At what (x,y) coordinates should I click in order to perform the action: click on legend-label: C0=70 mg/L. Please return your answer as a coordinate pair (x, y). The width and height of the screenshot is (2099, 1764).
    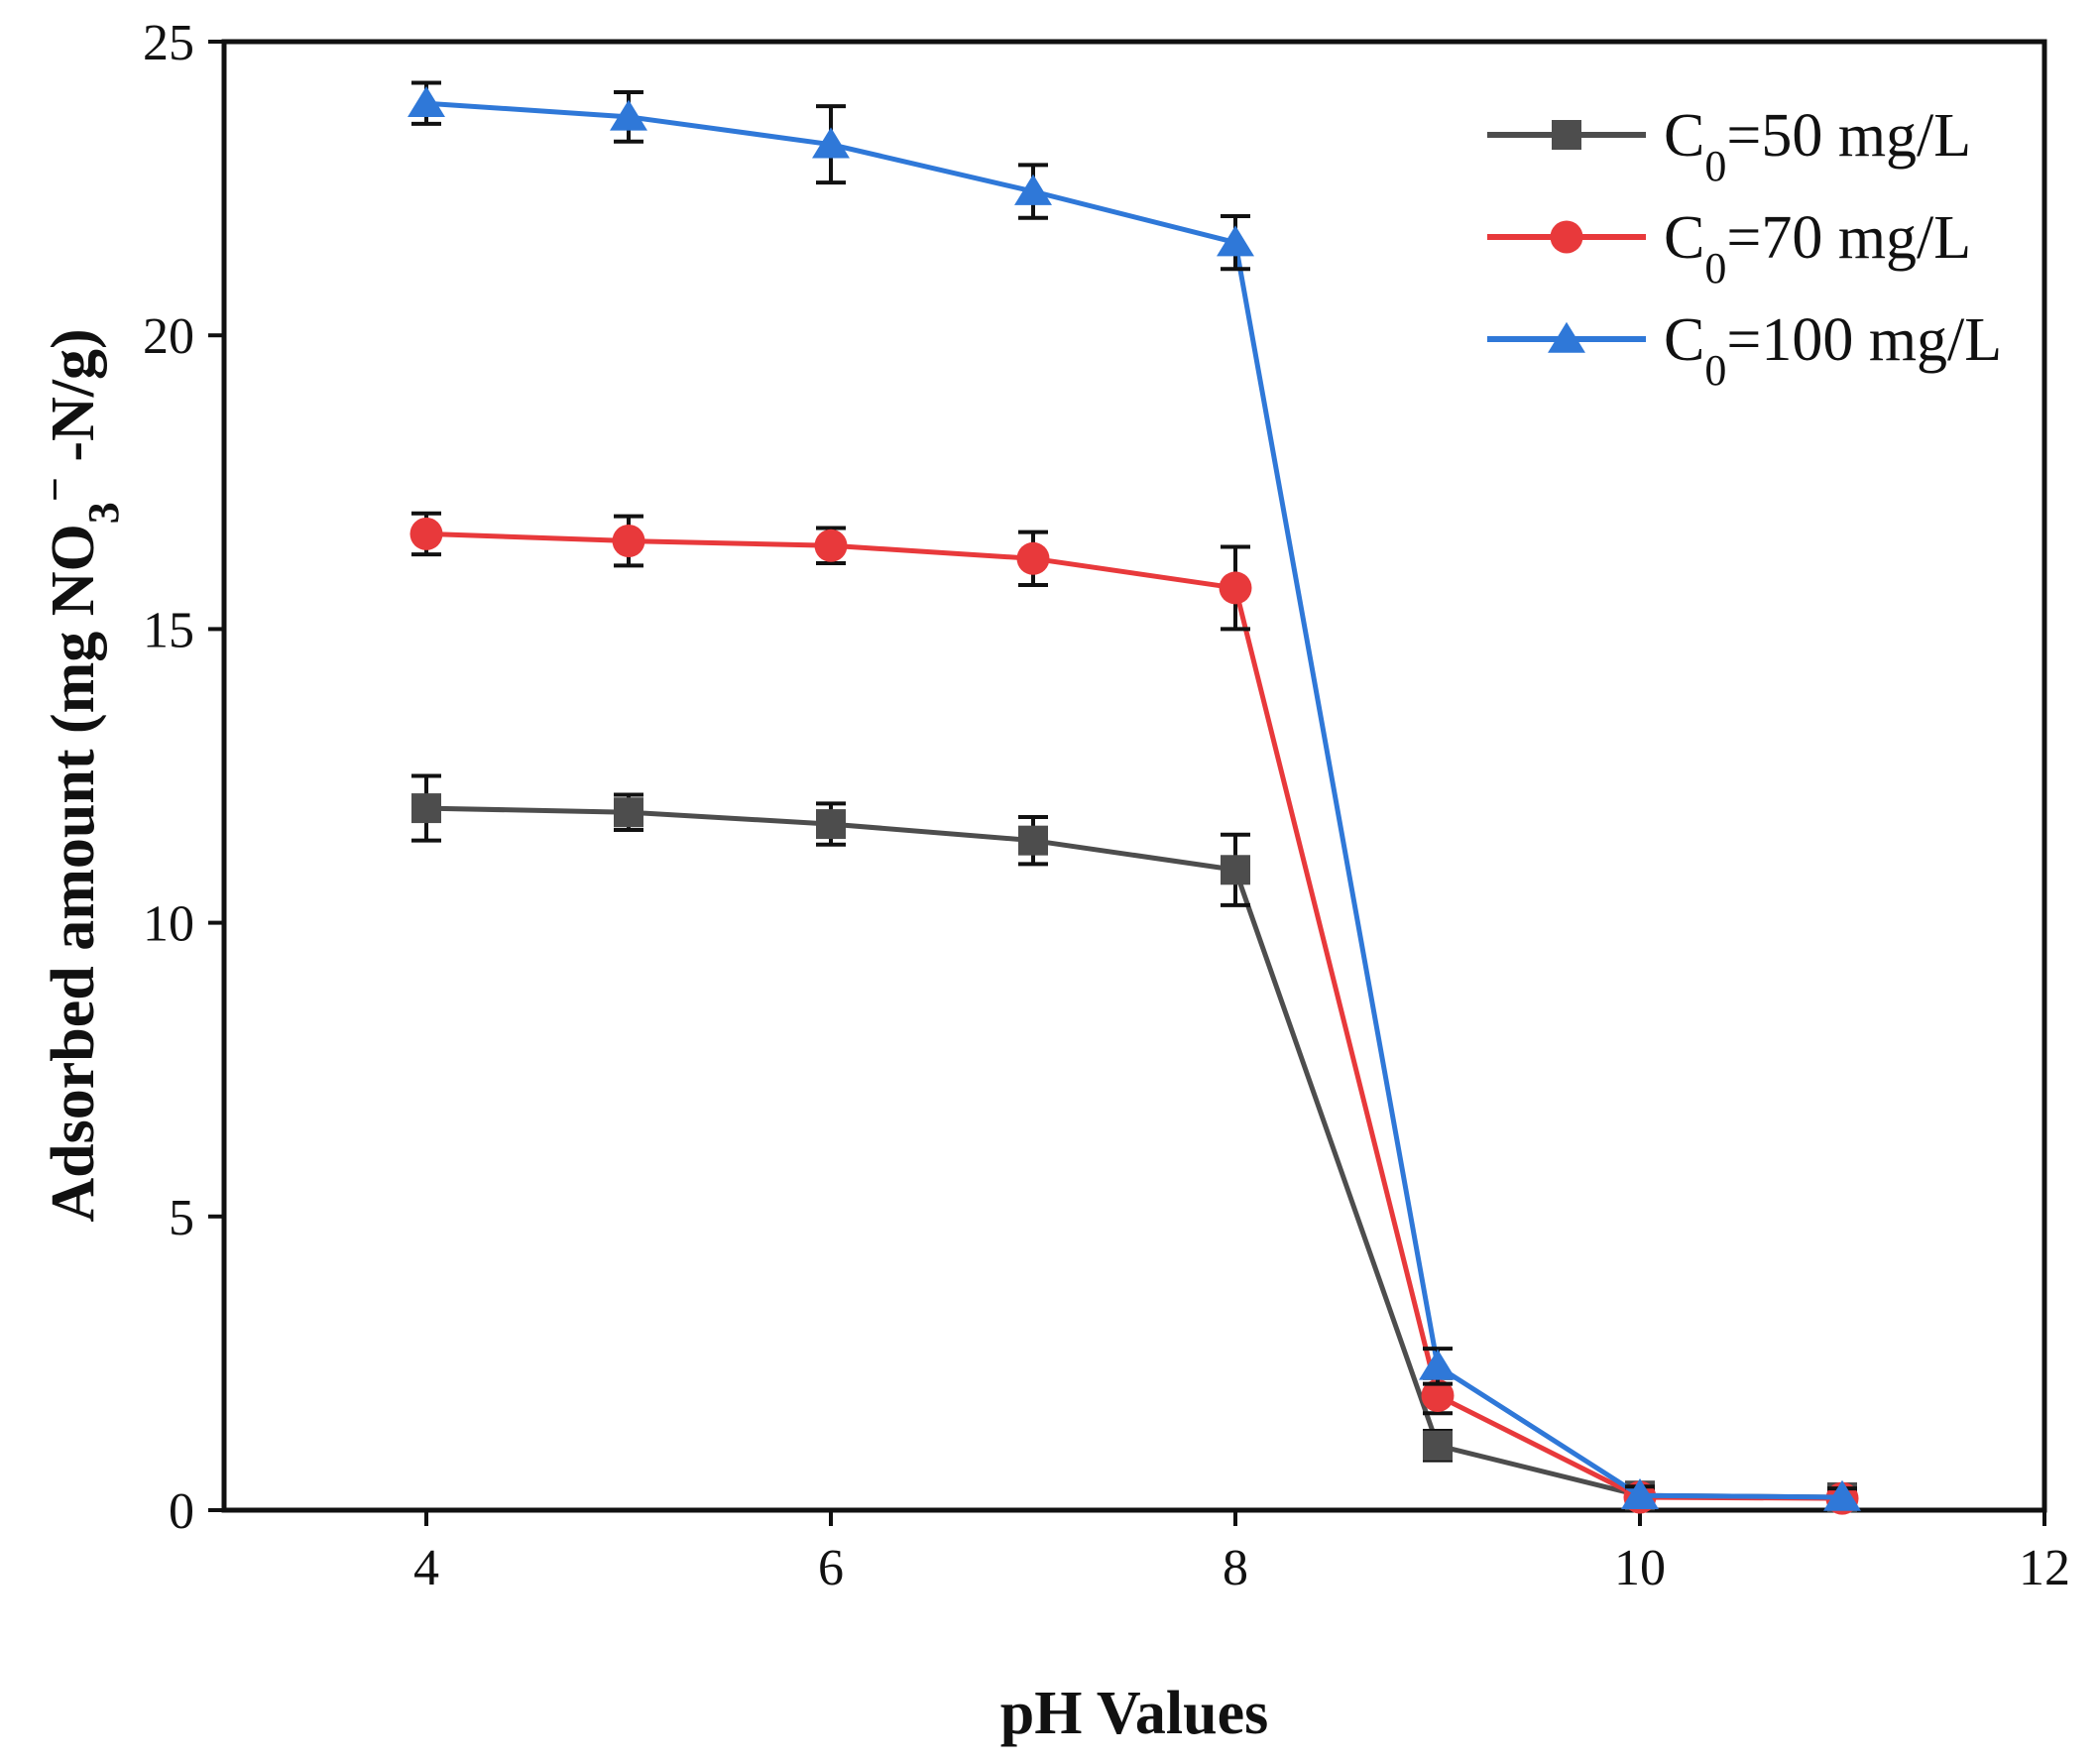
    Looking at the image, I should click on (1817, 248).